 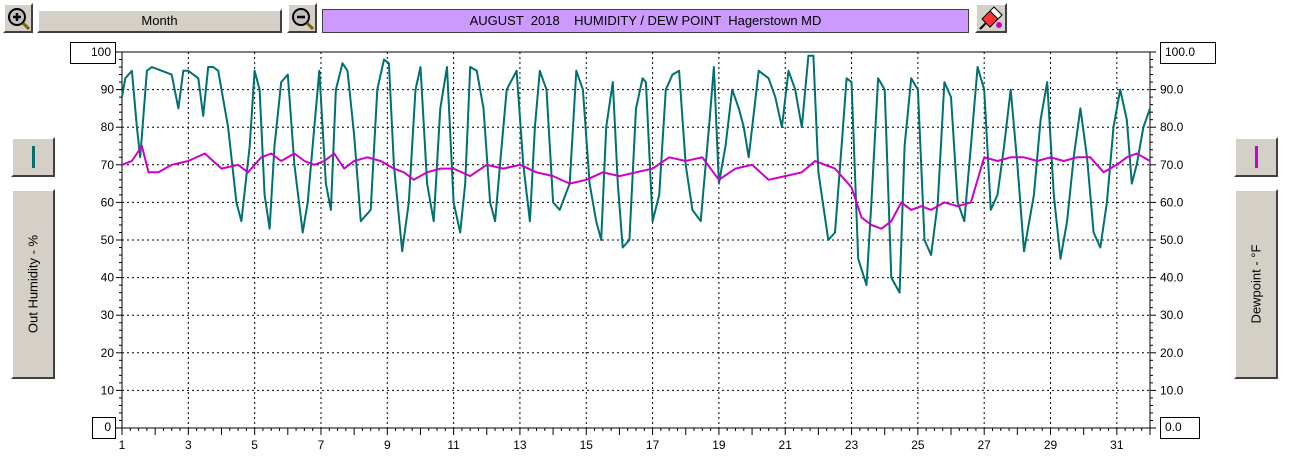 I want to click on minus-magnifier-icon, so click(x=303, y=19).